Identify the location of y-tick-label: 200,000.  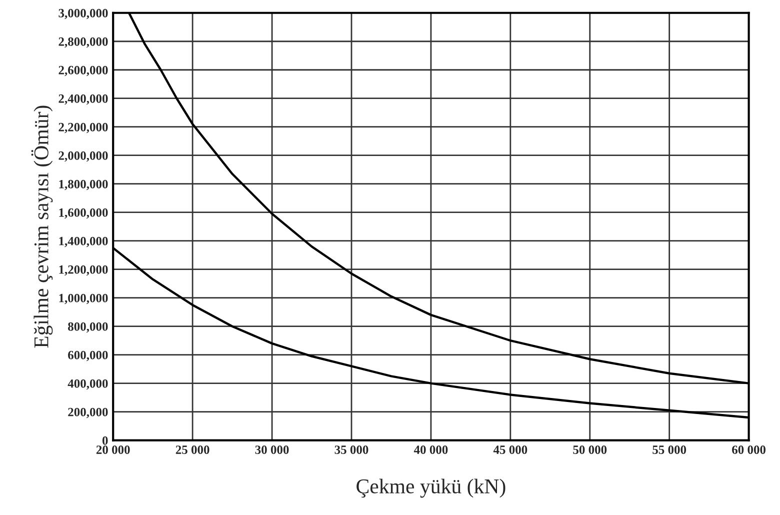
(88, 413).